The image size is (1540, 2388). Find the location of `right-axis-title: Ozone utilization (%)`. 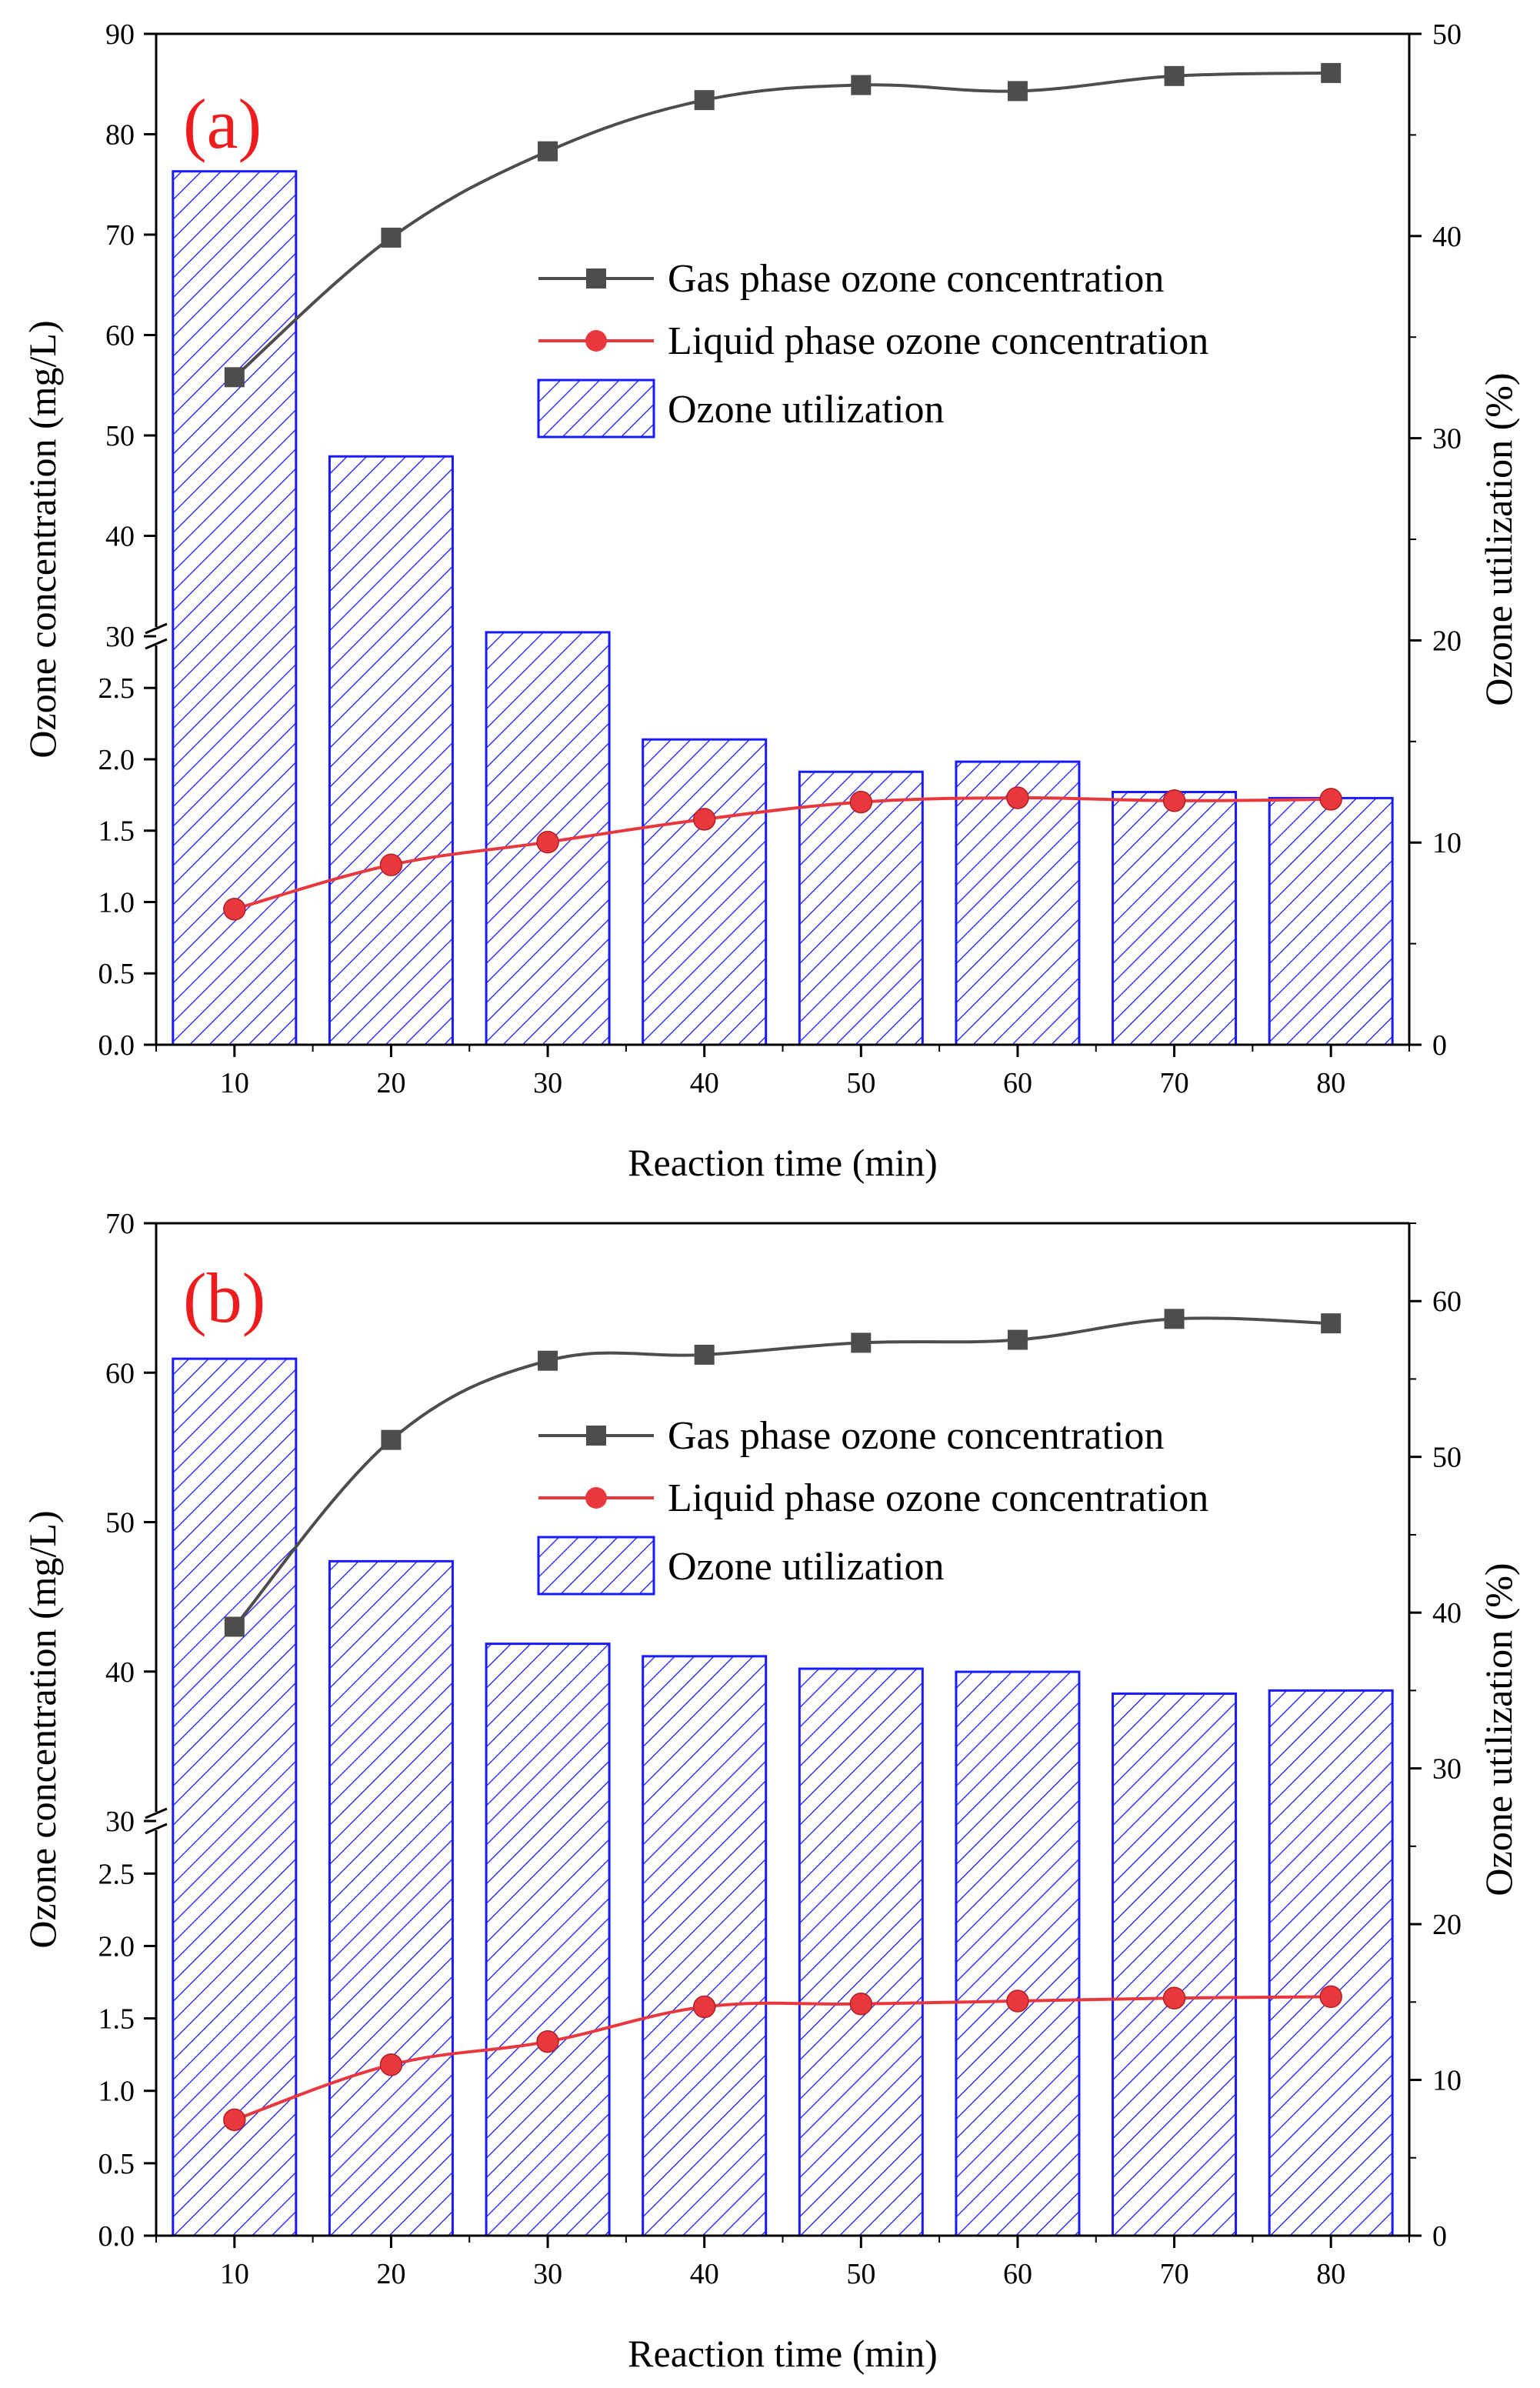

right-axis-title: Ozone utilization (%) is located at coordinates (1498, 1729).